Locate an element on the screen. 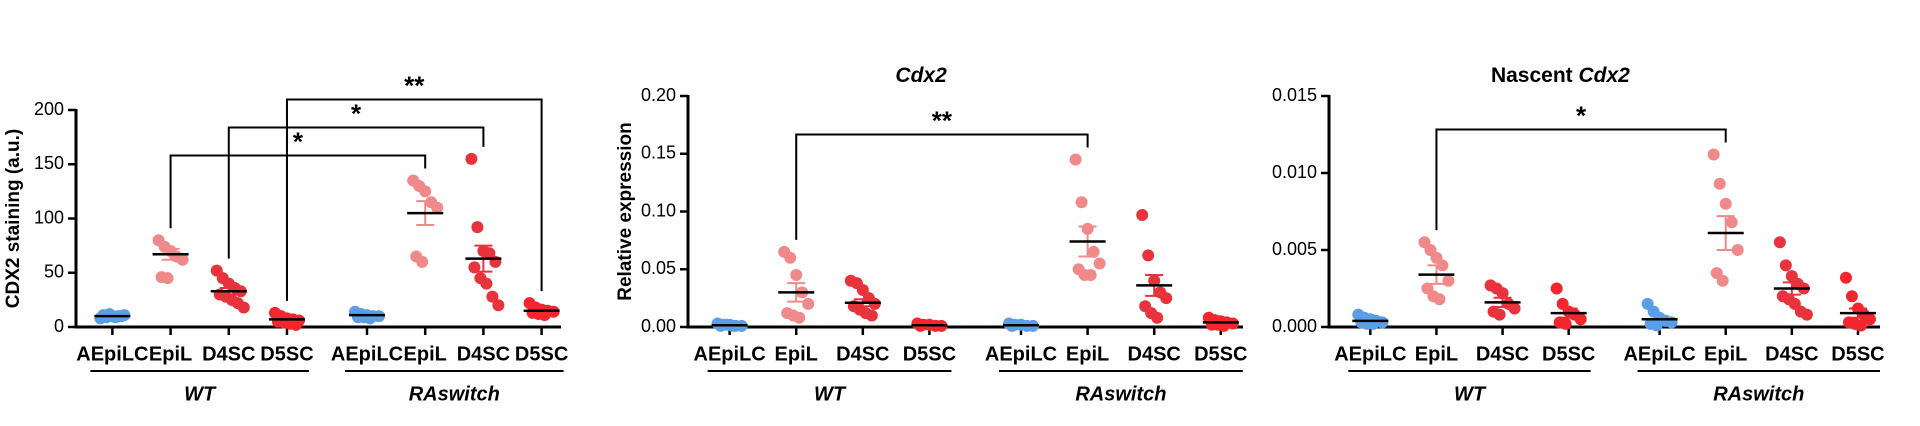 This screenshot has width=1920, height=426. y-tick-label: 150 is located at coordinates (49, 163).